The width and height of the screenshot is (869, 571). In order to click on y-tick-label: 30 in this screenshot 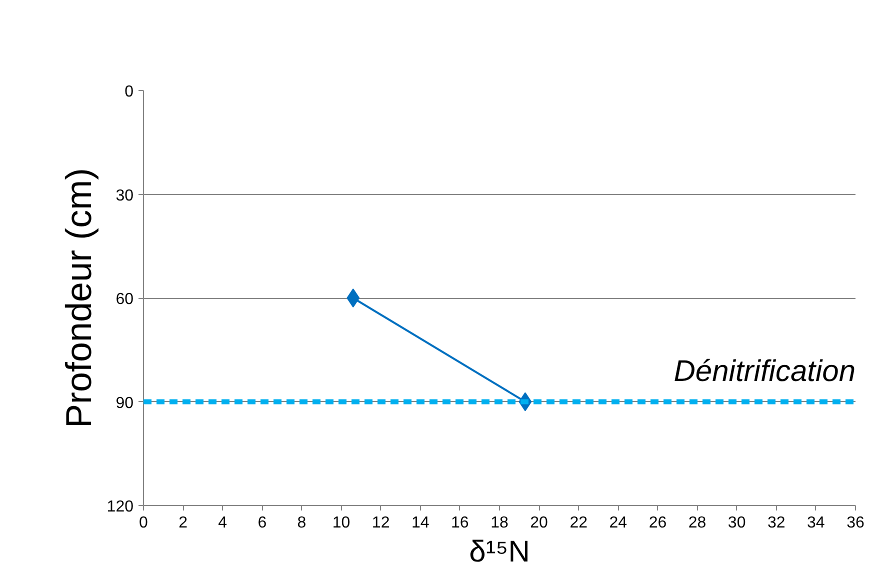, I will do `click(125, 195)`.